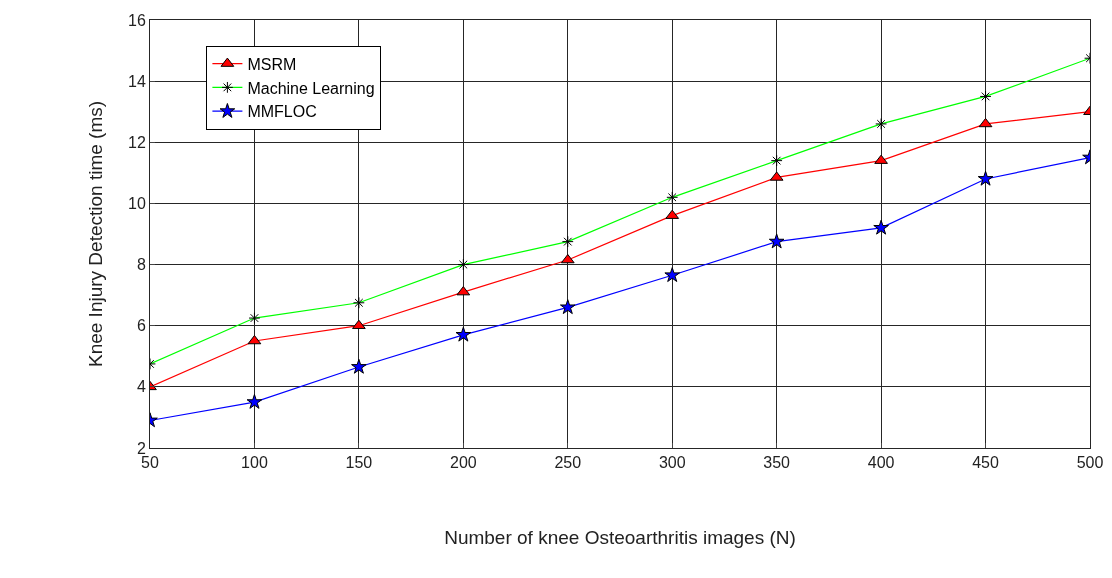 Image resolution: width=1112 pixels, height=578 pixels. Describe the element at coordinates (141, 387) in the screenshot. I see `y-tick-label: 4` at that location.